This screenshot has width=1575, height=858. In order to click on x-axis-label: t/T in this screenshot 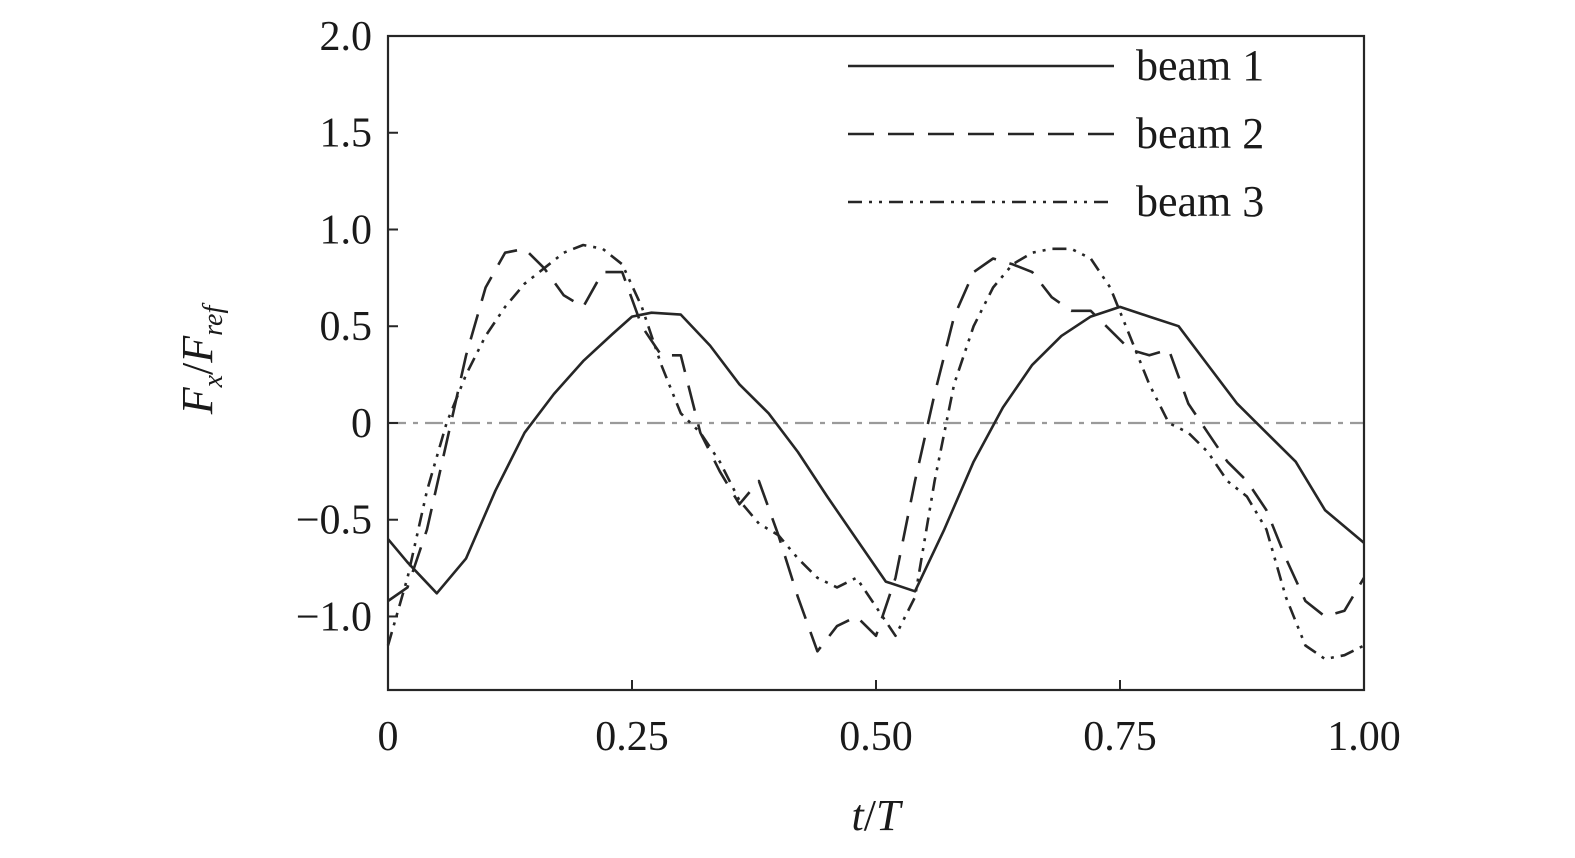, I will do `click(878, 815)`.